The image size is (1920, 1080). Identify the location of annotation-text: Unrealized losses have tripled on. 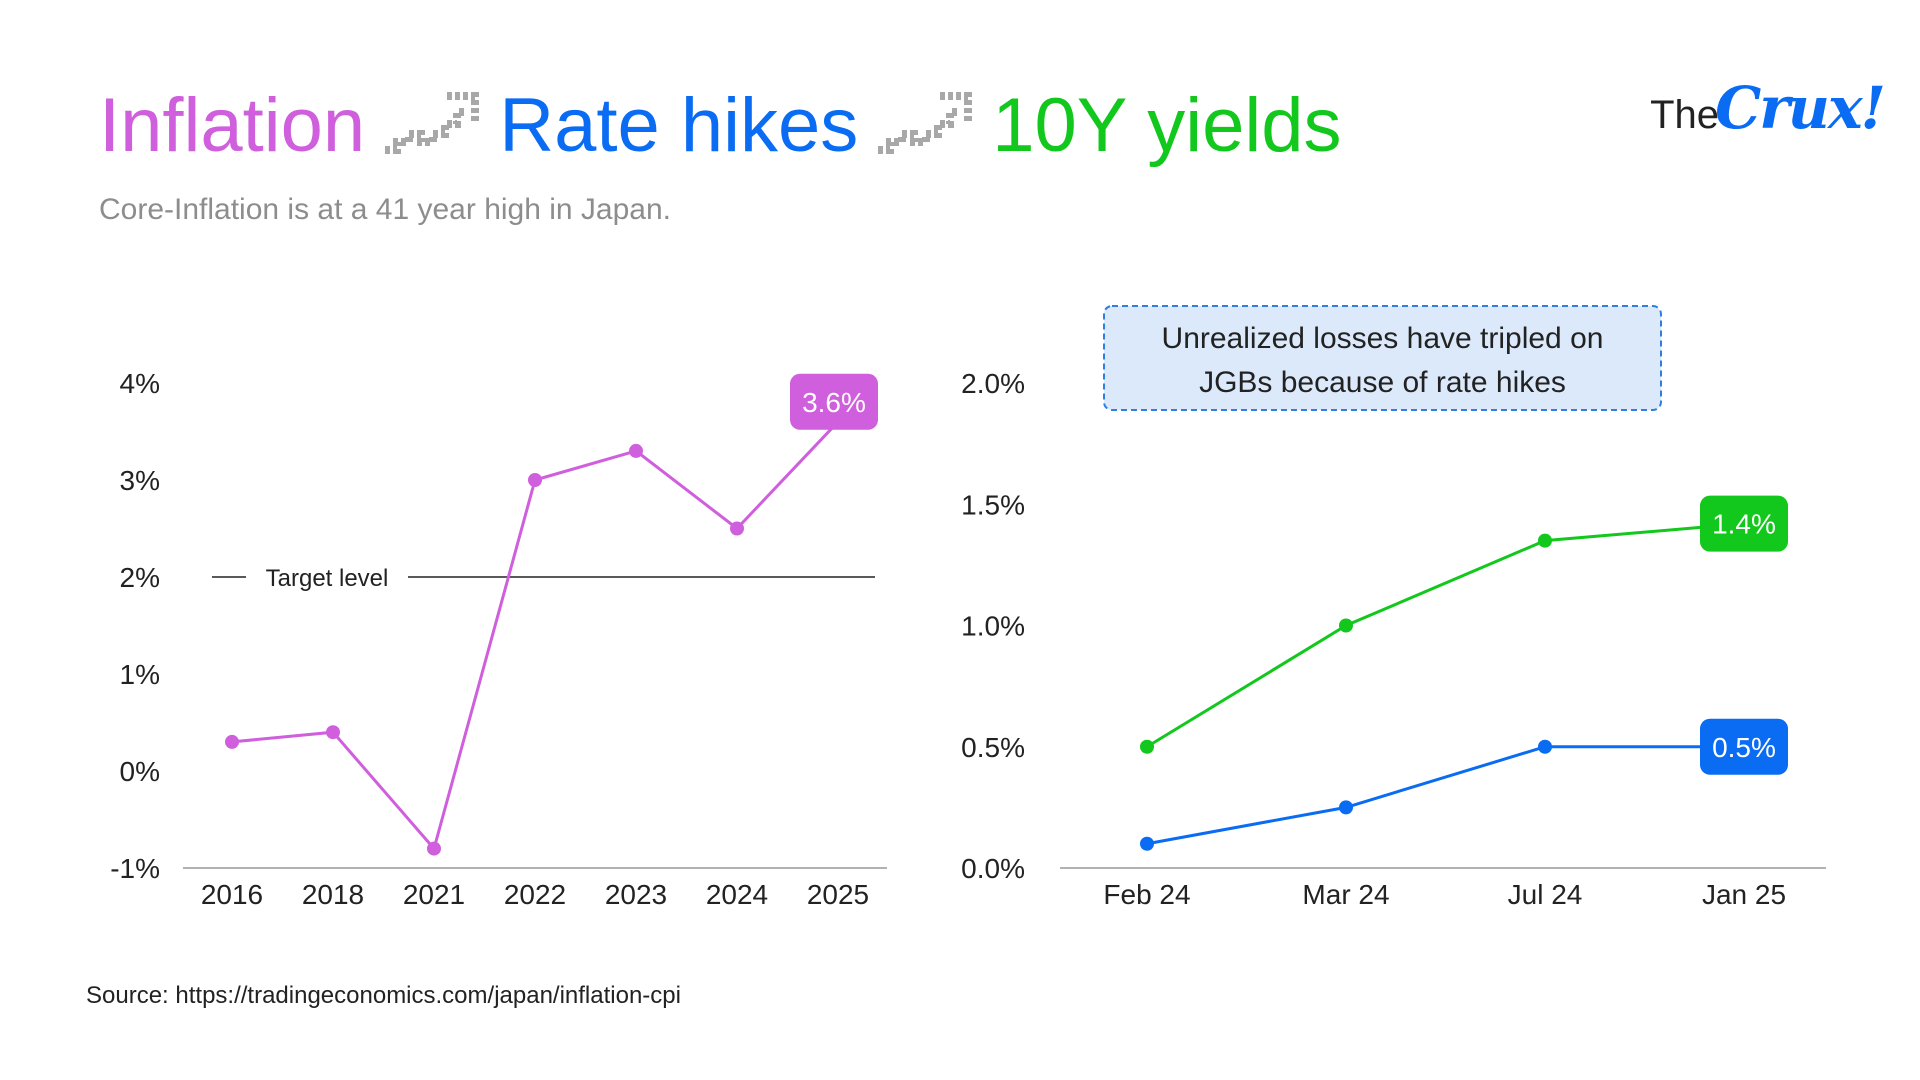
(1383, 338).